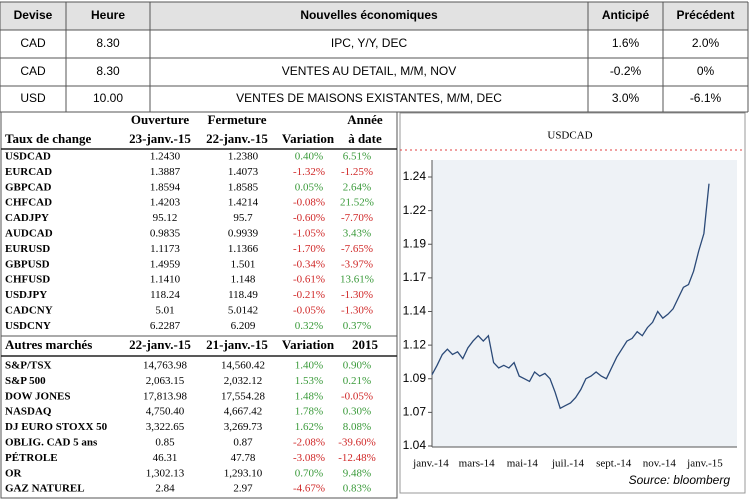  I want to click on cell: 2.97, so click(243, 489).